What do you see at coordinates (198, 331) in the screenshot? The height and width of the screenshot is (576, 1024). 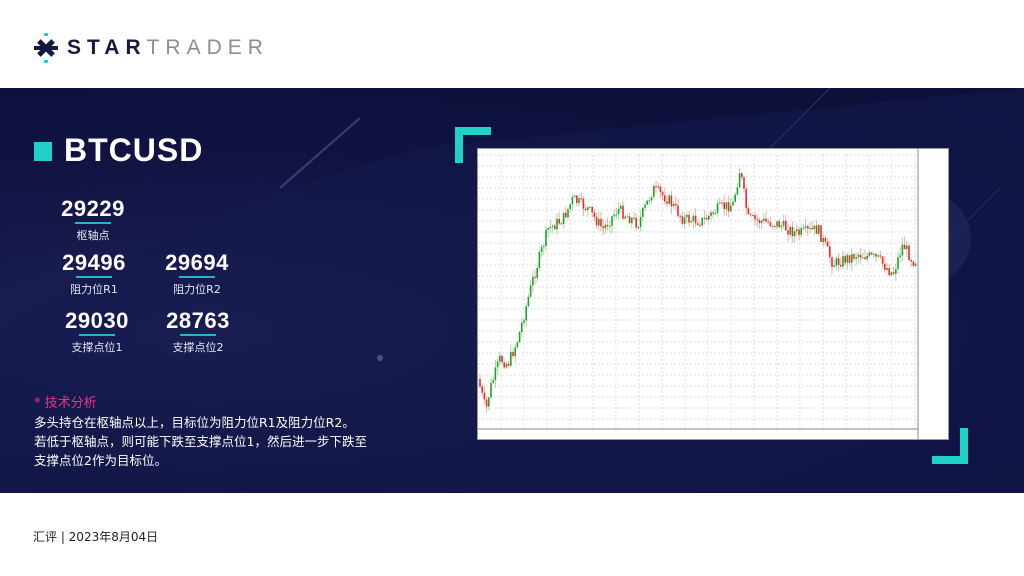 I see `s2-level: 28763 支撑点位2` at bounding box center [198, 331].